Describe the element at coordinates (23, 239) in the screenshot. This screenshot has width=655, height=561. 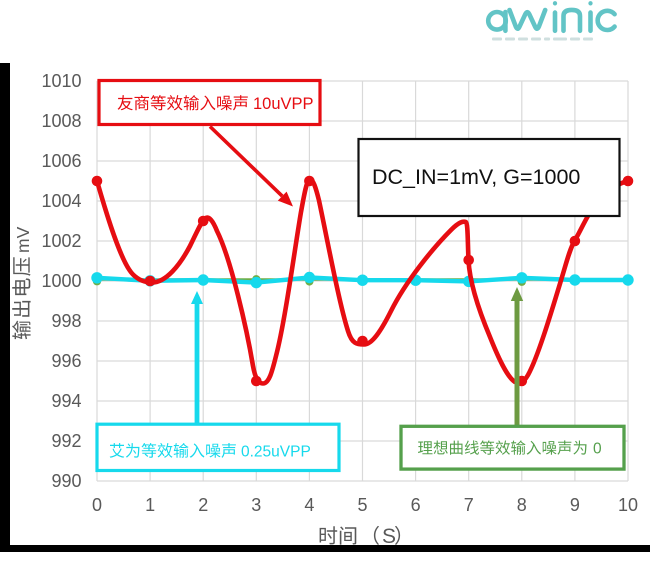
I see `svg-text: mV` at that location.